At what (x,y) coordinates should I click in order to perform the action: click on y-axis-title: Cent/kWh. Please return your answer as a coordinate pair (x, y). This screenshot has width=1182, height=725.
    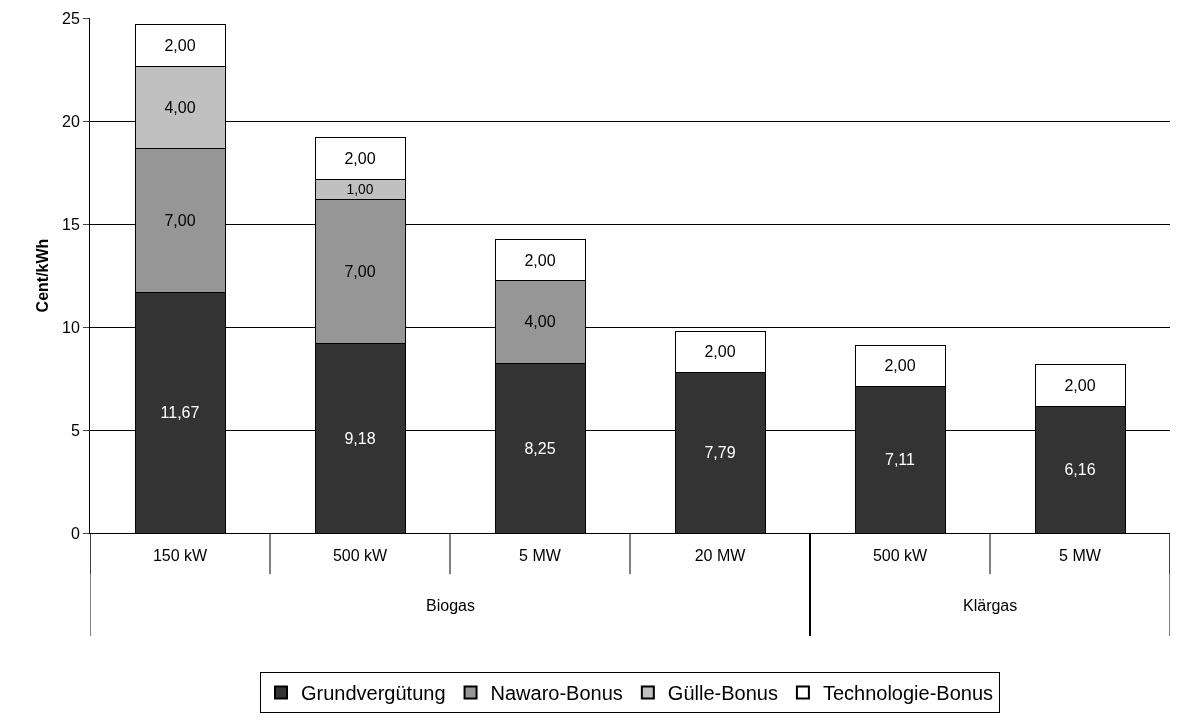
    Looking at the image, I should click on (42, 275).